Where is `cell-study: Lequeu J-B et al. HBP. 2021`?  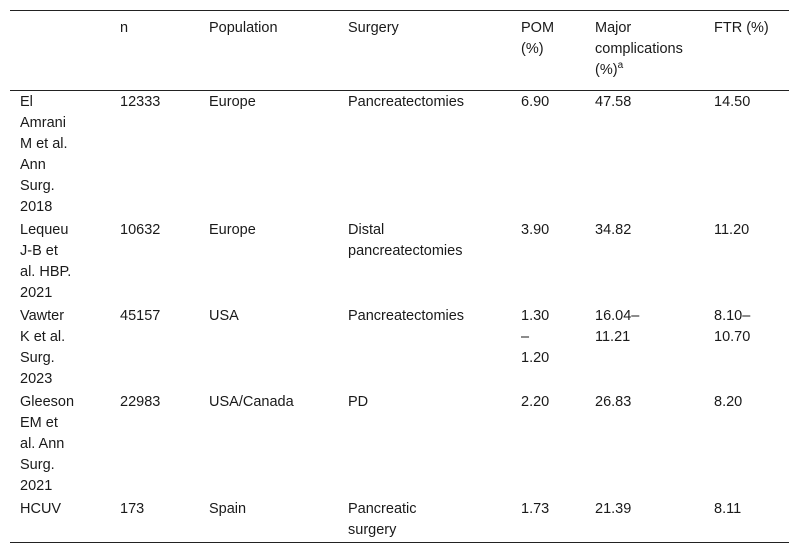 cell-study: Lequeu J-B et al. HBP. 2021 is located at coordinates (65, 262).